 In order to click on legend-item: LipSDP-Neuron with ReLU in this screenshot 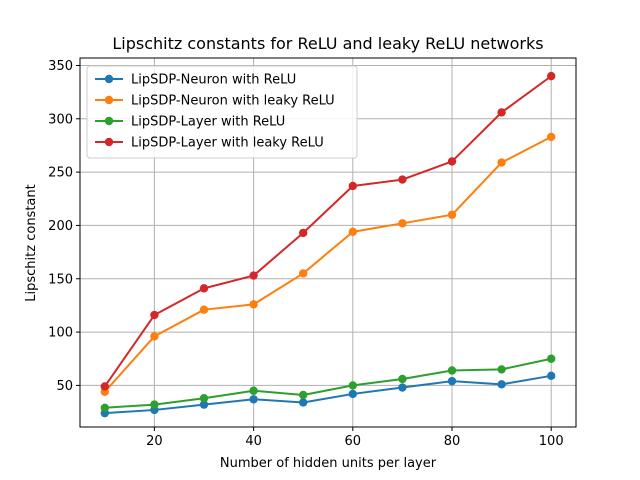, I will do `click(195, 80)`.